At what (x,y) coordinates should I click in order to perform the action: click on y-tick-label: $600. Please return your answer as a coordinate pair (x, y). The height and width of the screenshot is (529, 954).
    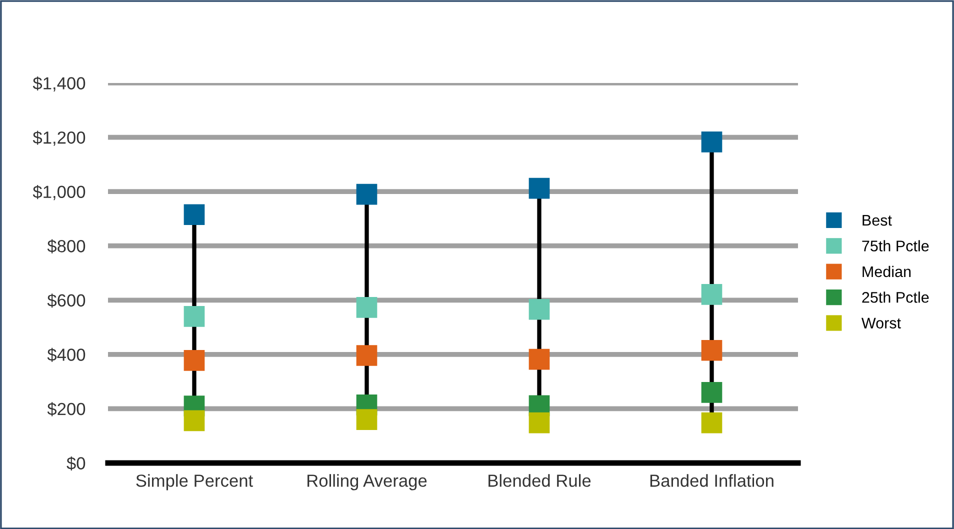
    Looking at the image, I should click on (66, 301).